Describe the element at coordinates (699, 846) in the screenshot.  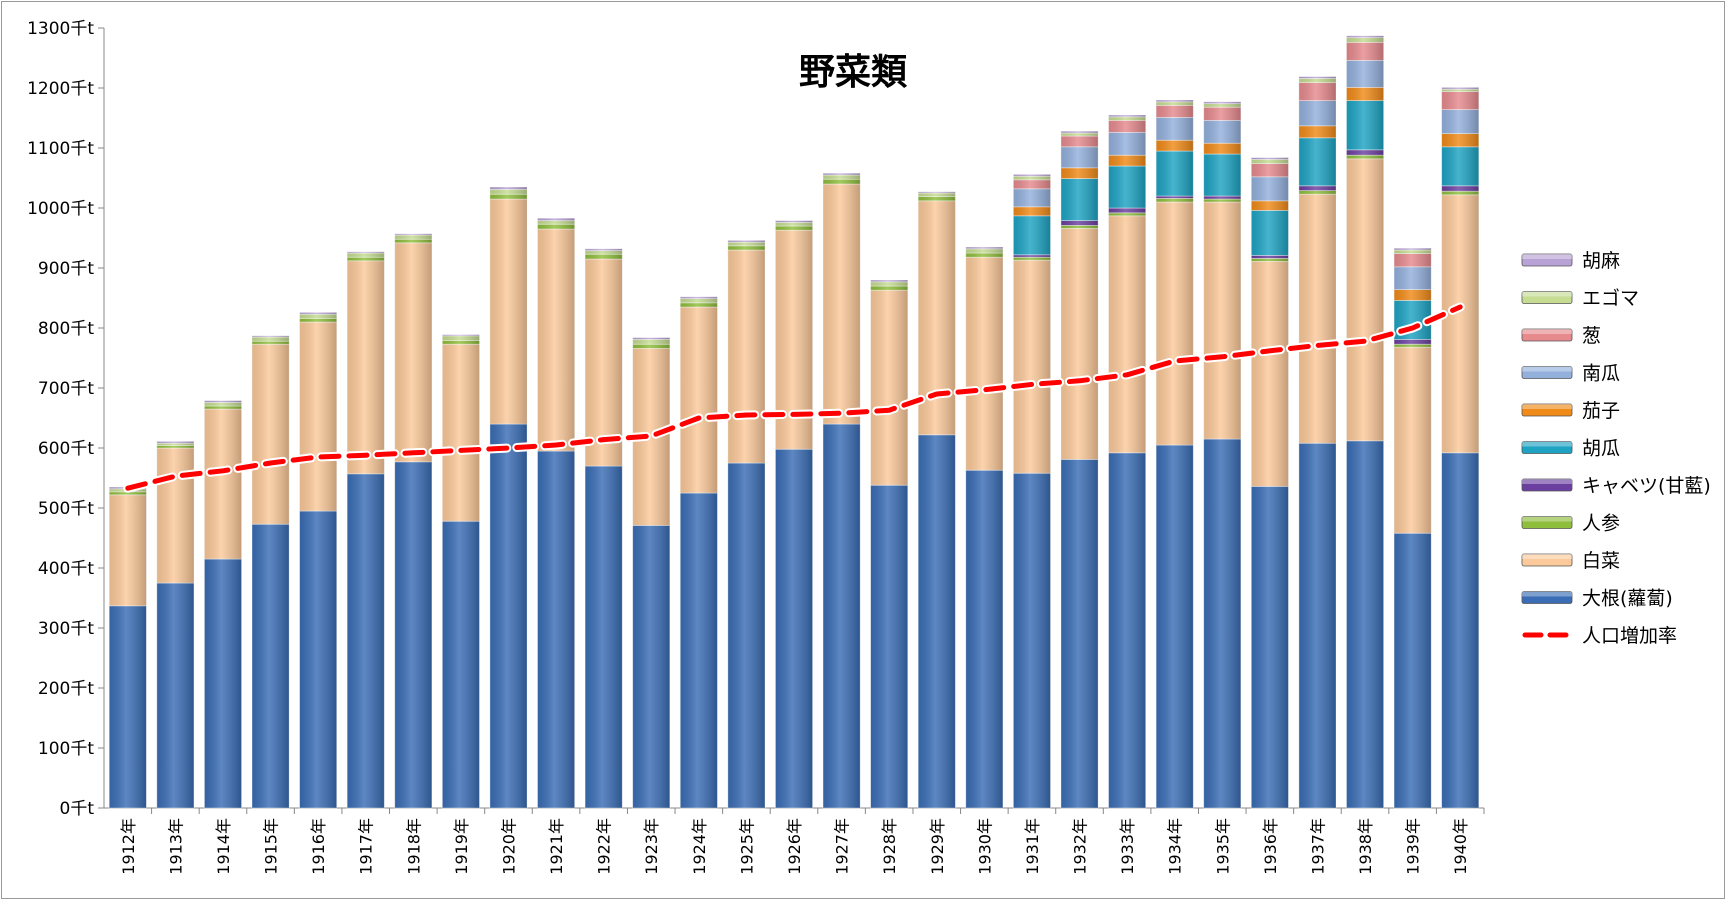
I see `x-tick-label: 1924年` at that location.